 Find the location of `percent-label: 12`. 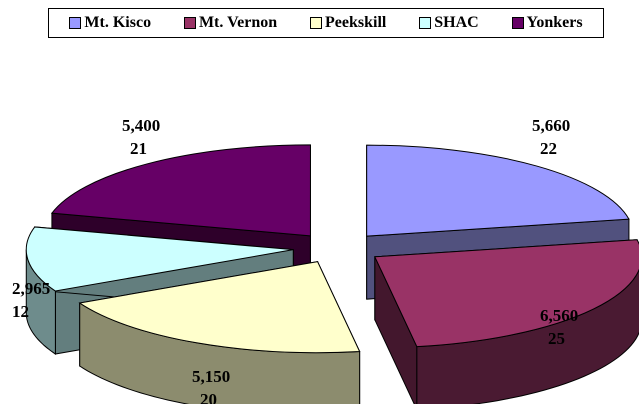

percent-label: 12 is located at coordinates (20, 311).